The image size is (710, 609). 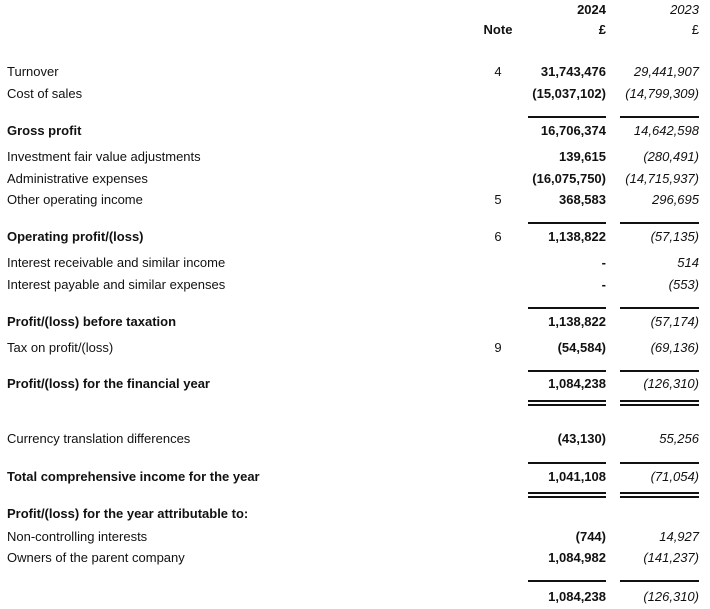 I want to click on row-label: Investment fair value adjustments, so click(x=104, y=156).